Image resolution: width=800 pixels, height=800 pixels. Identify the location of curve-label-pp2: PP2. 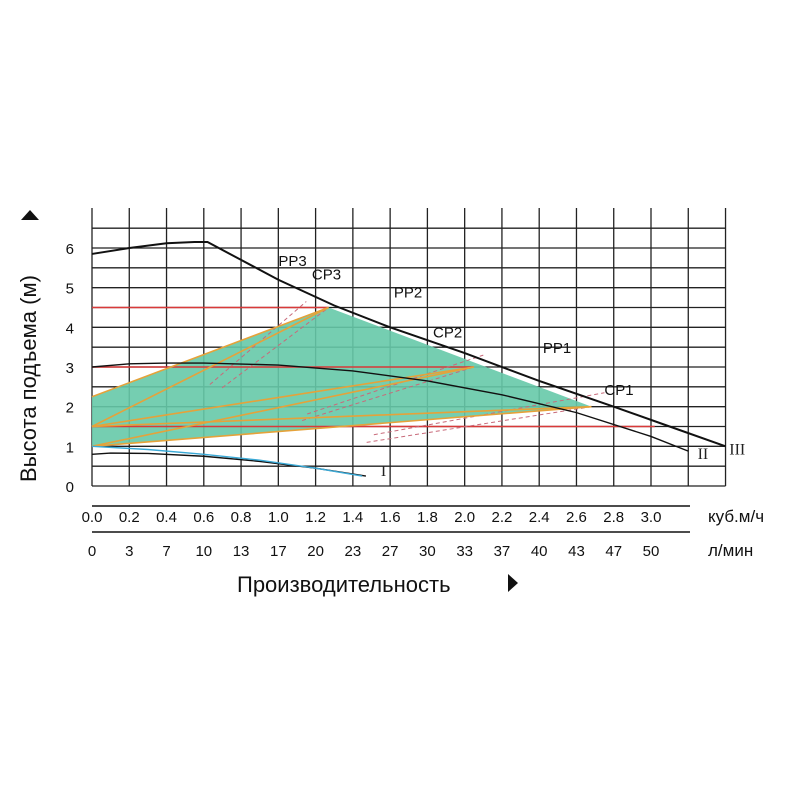
(408, 293).